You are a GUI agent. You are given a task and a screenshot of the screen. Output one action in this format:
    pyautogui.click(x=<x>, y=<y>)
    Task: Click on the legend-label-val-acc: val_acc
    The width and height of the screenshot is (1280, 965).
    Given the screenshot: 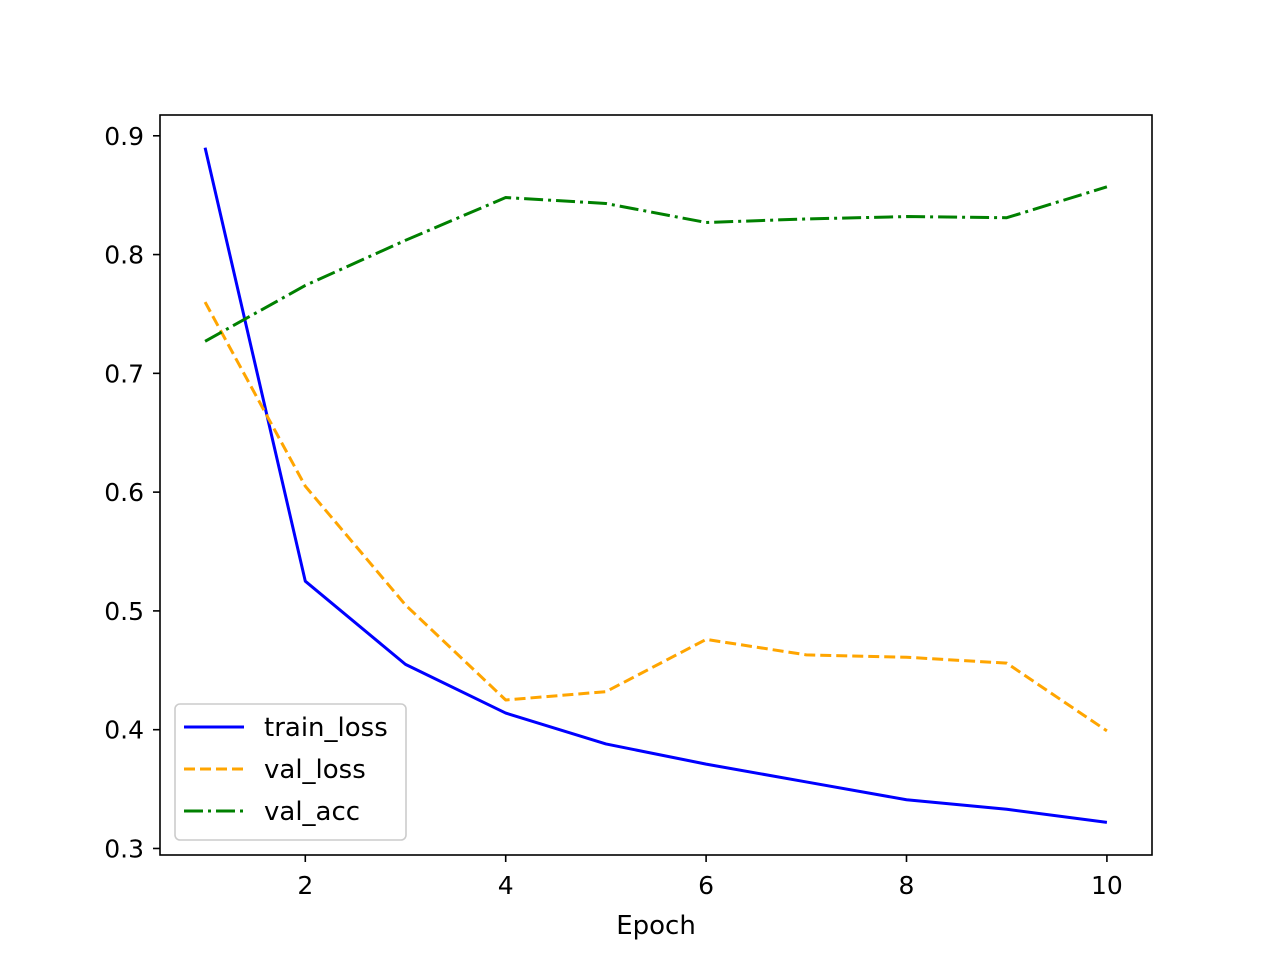 What is the action you would take?
    pyautogui.click(x=312, y=812)
    